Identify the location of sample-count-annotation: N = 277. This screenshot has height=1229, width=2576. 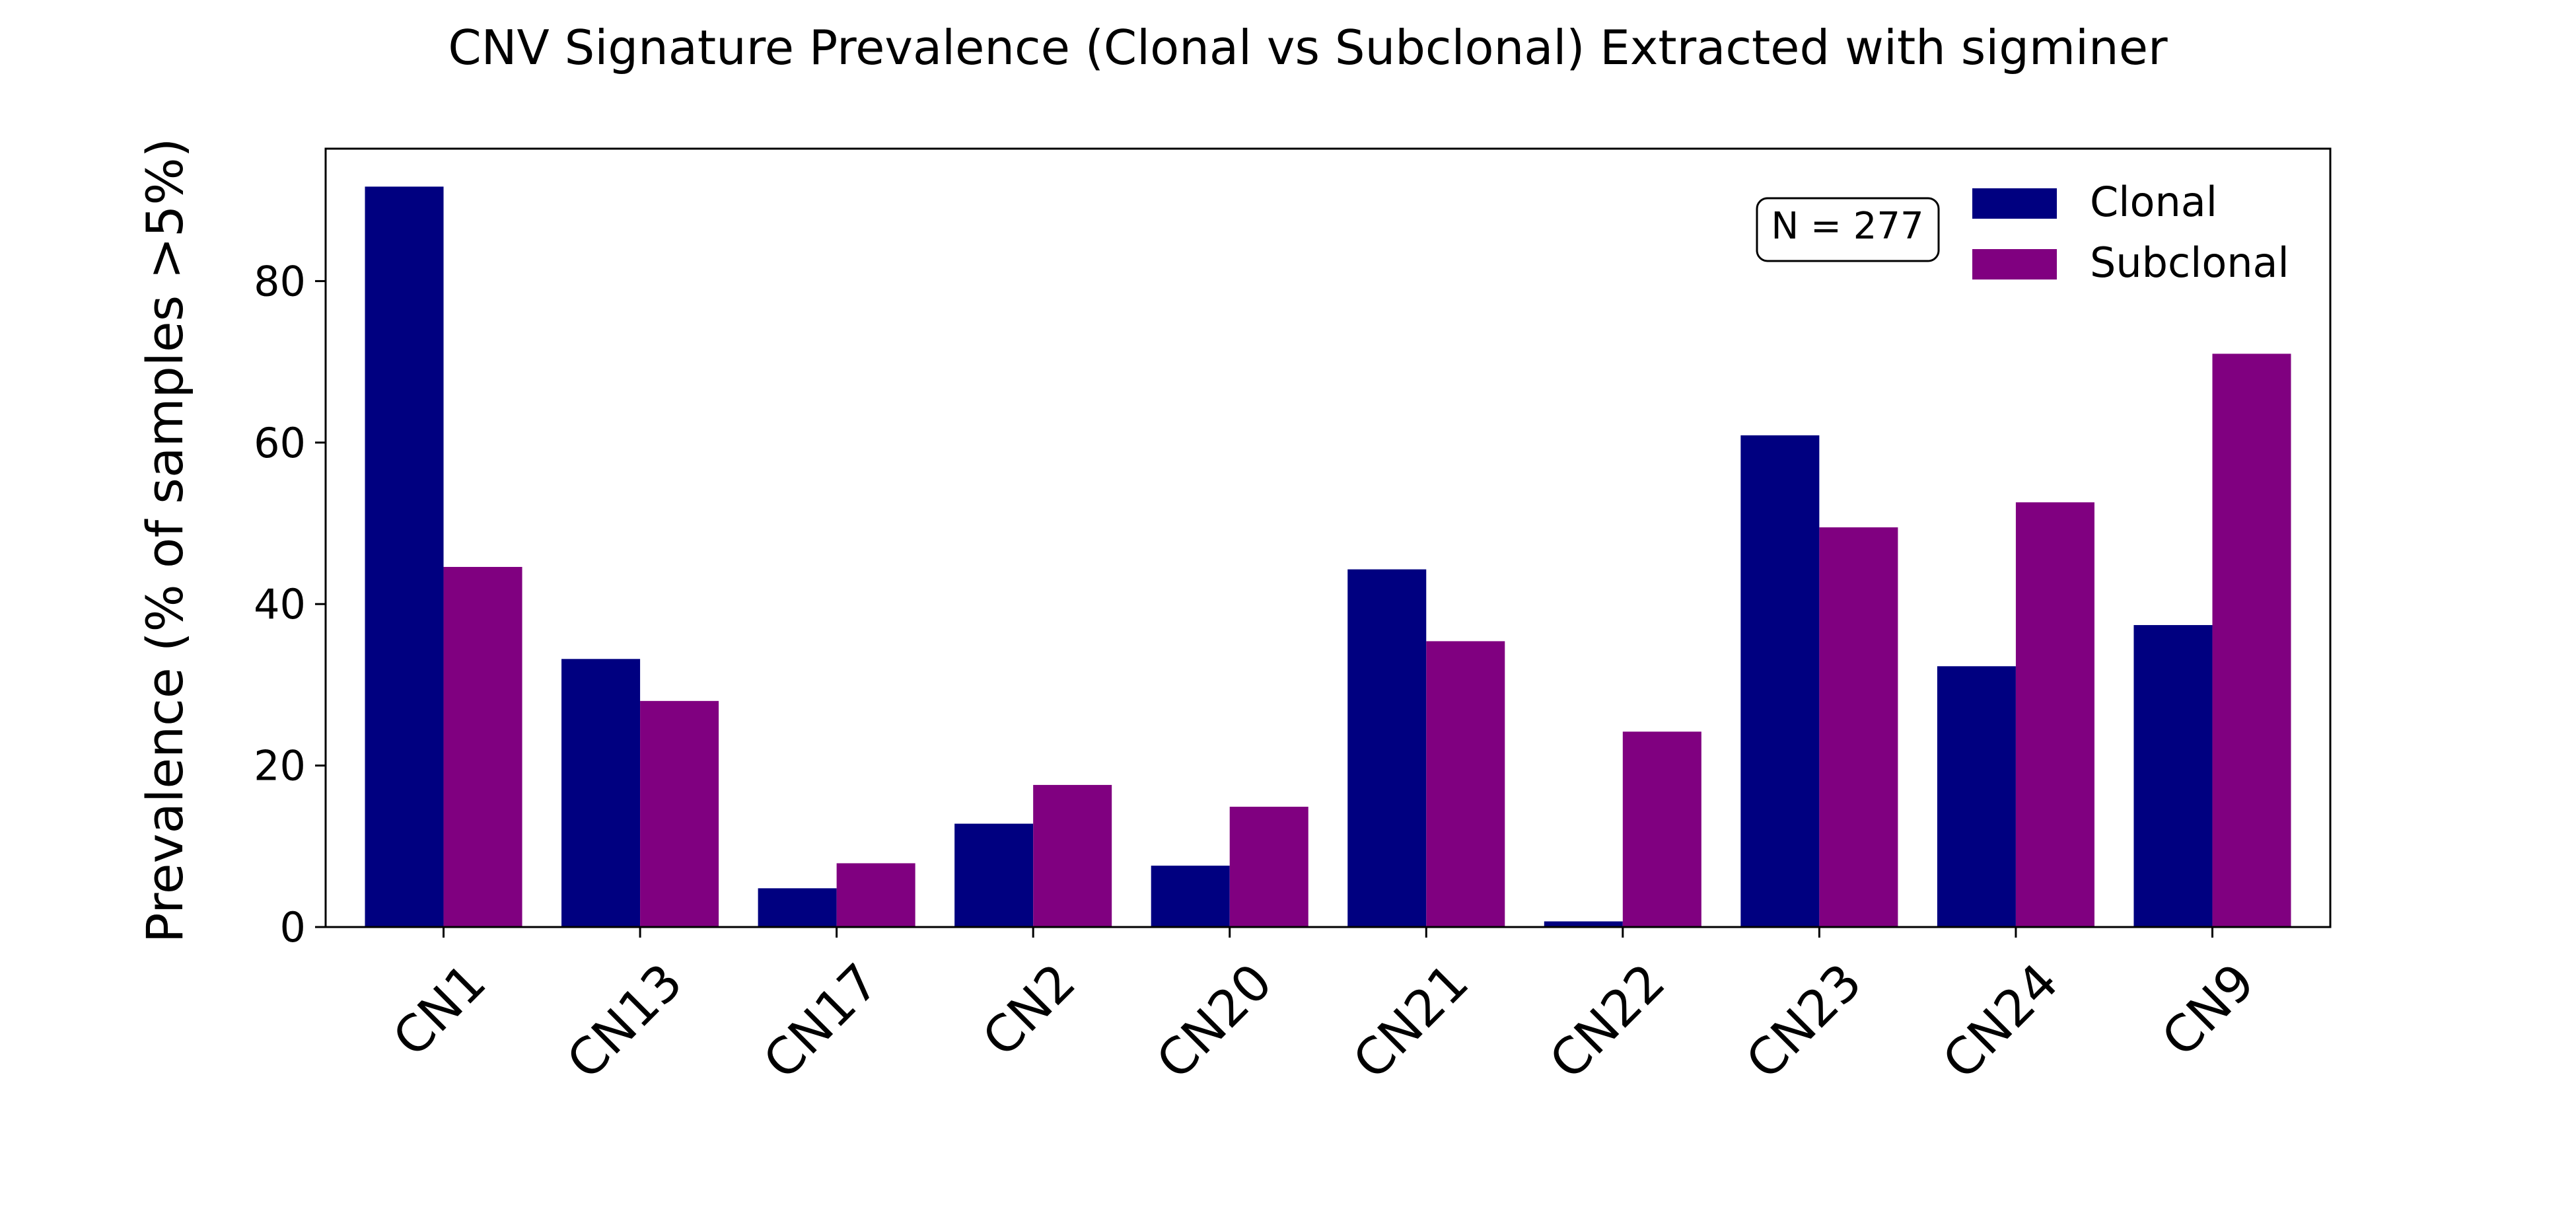
(1848, 230).